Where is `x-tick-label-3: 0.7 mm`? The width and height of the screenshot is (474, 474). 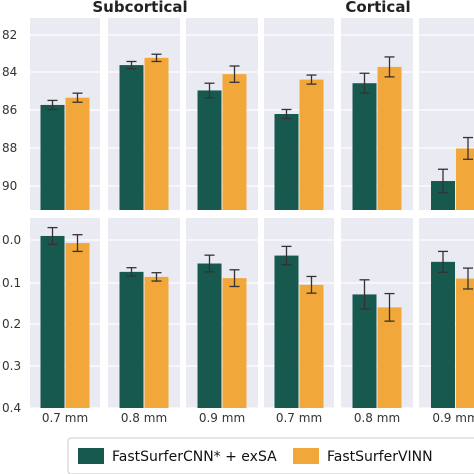
x-tick-label-3: 0.7 mm is located at coordinates (299, 418).